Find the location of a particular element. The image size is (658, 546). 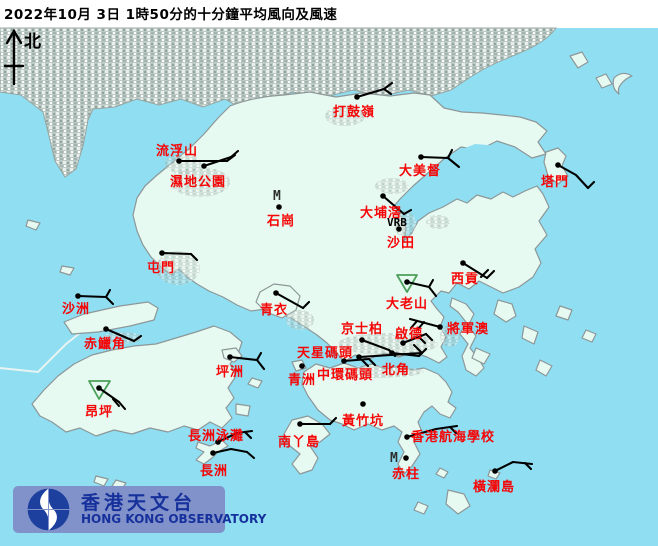

station-label: 黃竹坑 is located at coordinates (362, 421).